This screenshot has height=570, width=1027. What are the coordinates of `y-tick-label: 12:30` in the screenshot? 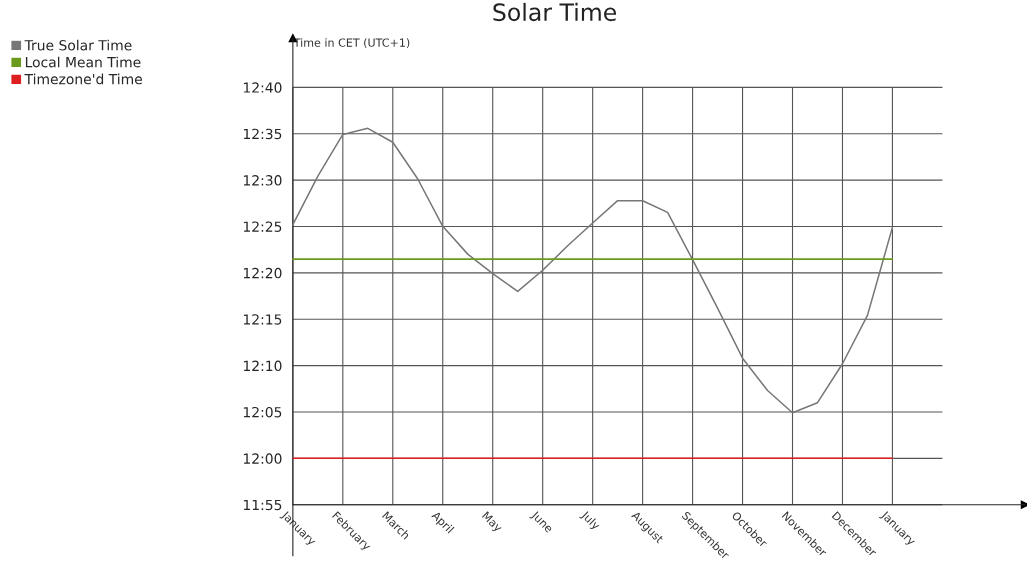 It's located at (262, 180).